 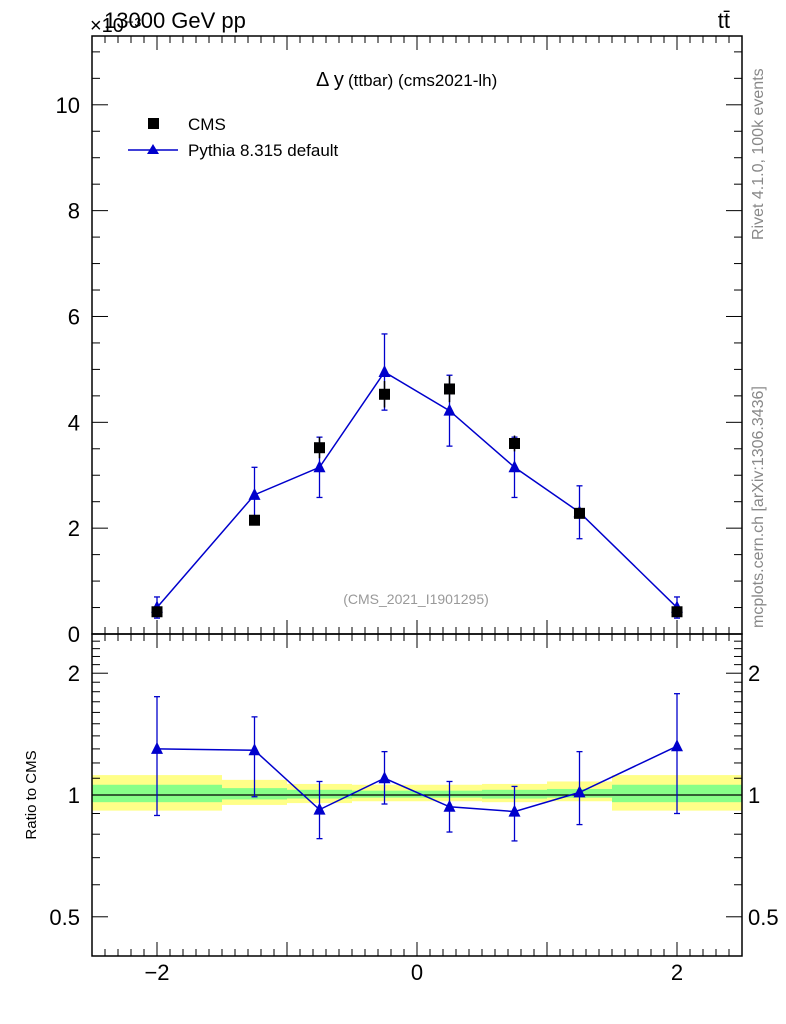 What do you see at coordinates (758, 507) in the screenshot?
I see `mcplots-label: mcplots.cern.ch [arXiv:1306.3436]` at bounding box center [758, 507].